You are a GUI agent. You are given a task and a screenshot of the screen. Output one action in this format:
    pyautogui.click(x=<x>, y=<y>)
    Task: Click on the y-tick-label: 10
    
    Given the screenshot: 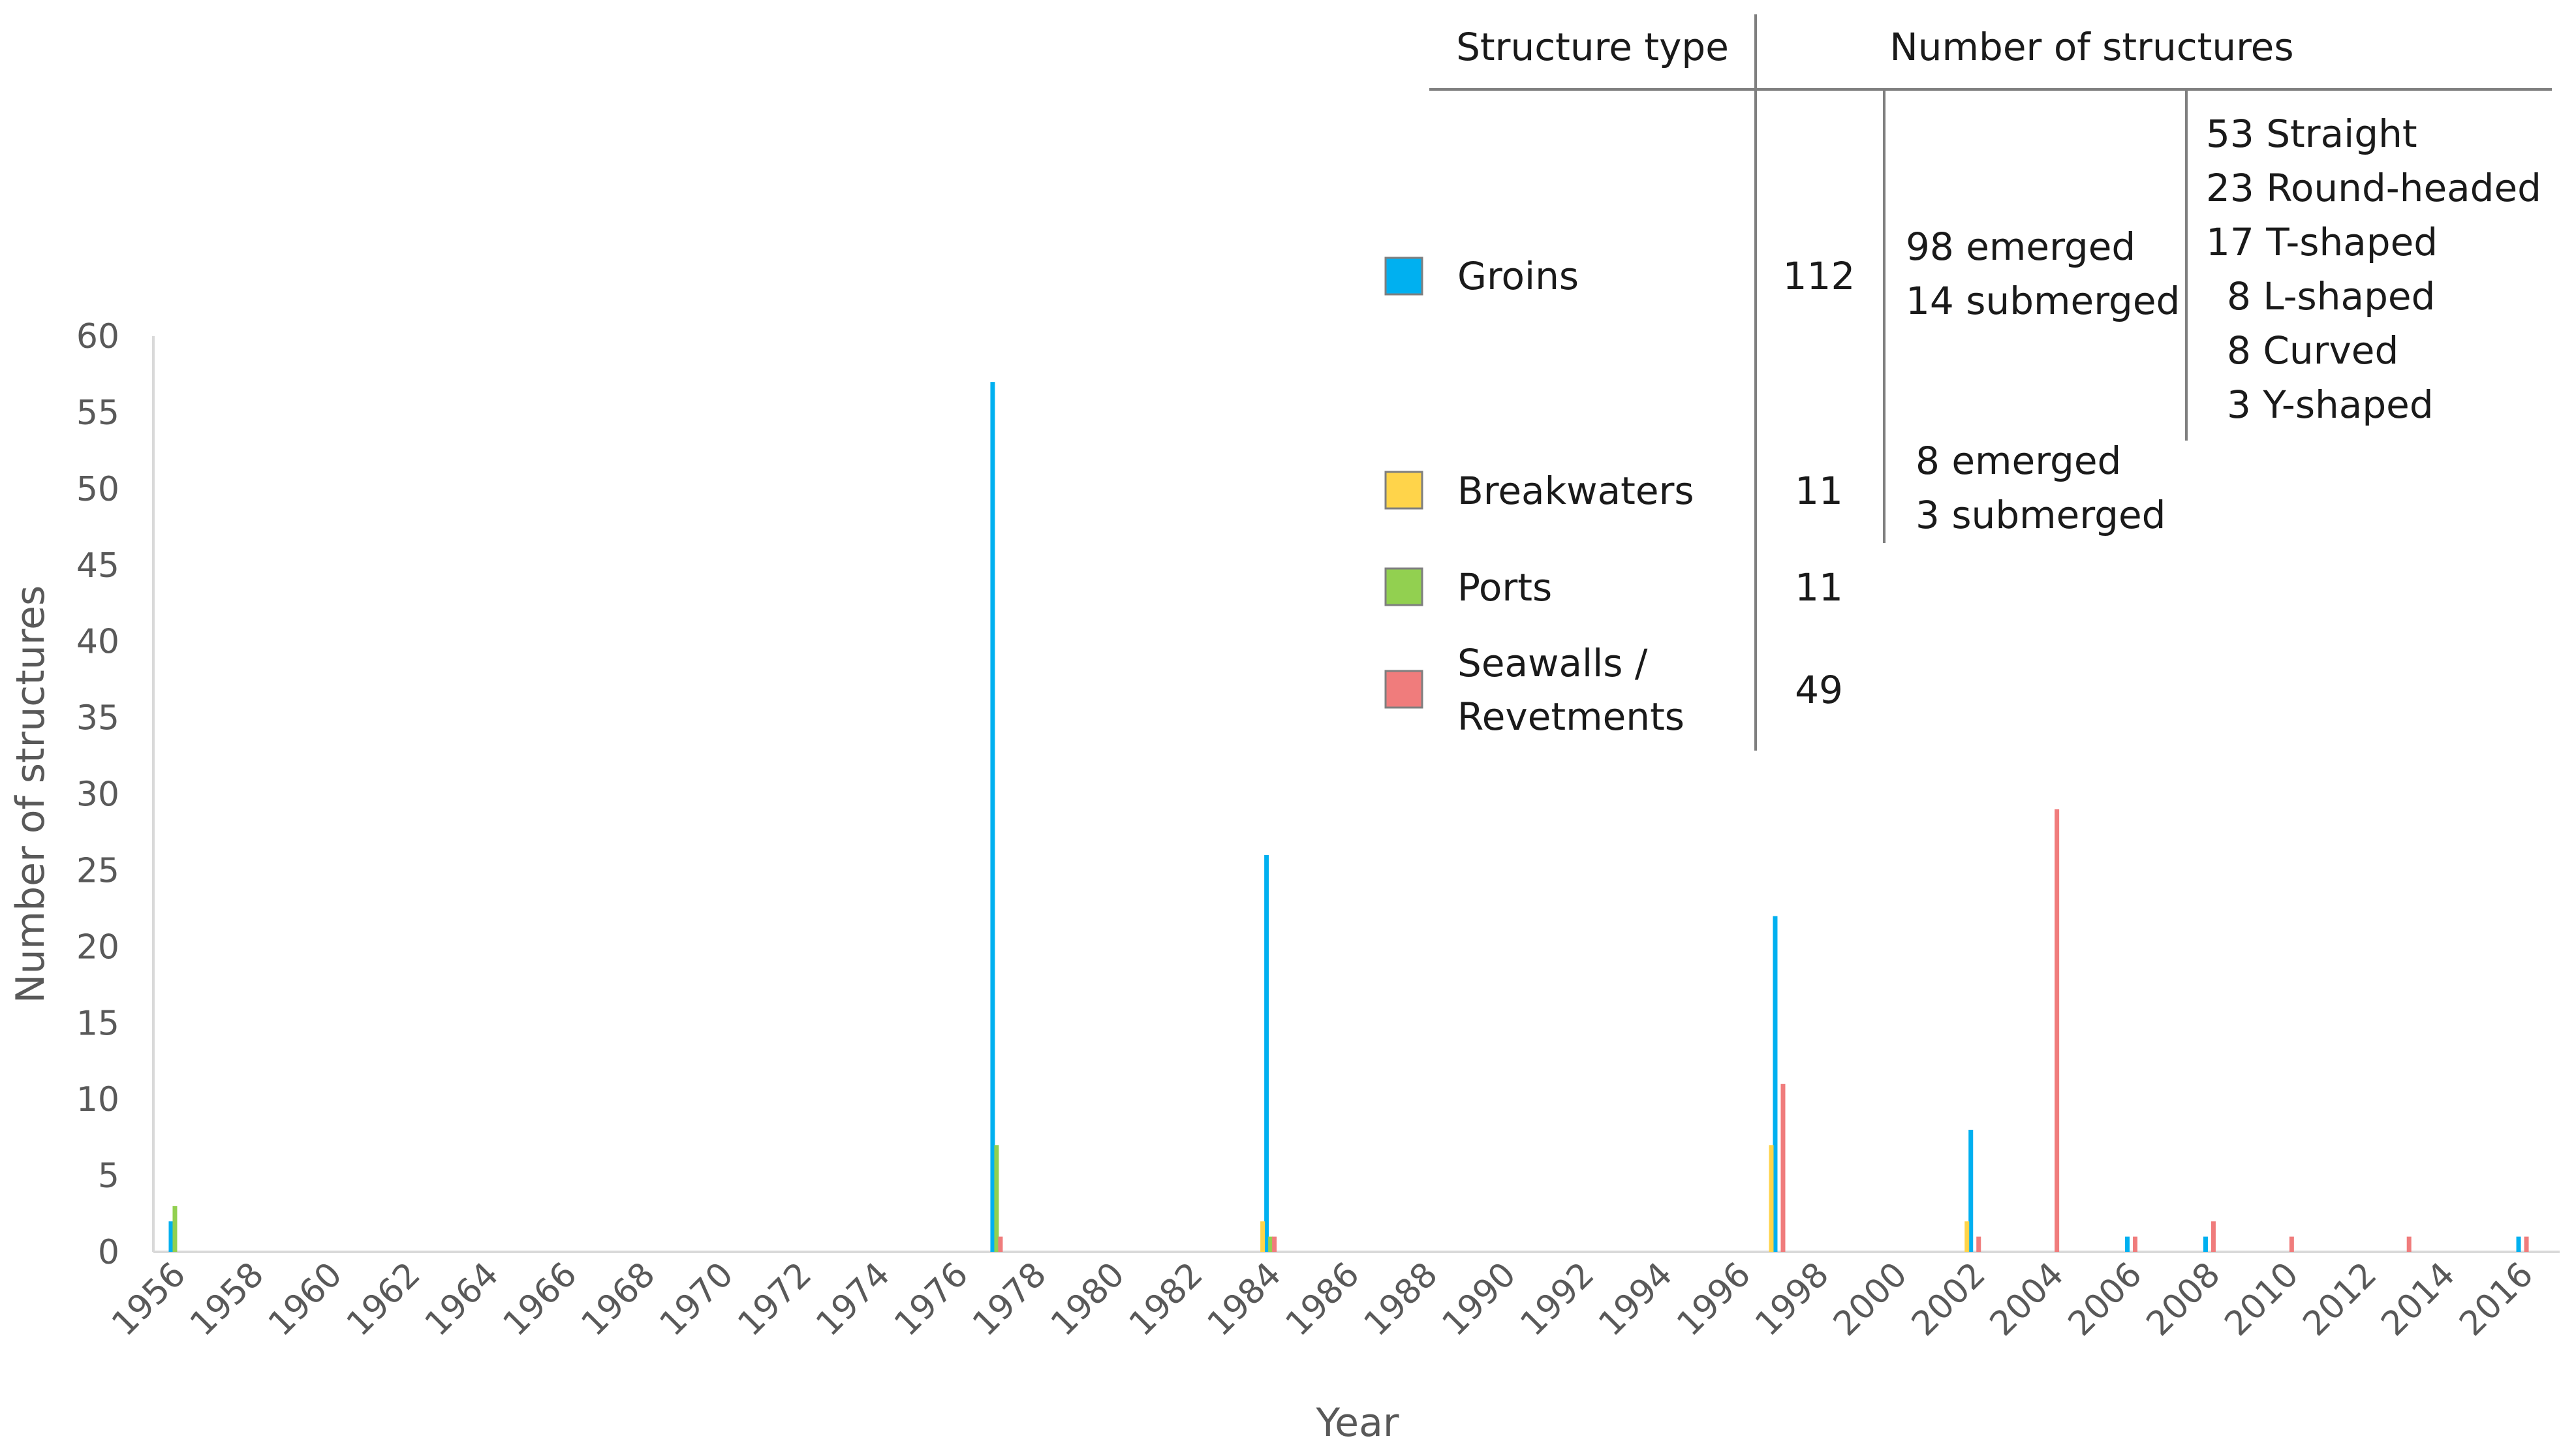 What is the action you would take?
    pyautogui.click(x=98, y=1099)
    